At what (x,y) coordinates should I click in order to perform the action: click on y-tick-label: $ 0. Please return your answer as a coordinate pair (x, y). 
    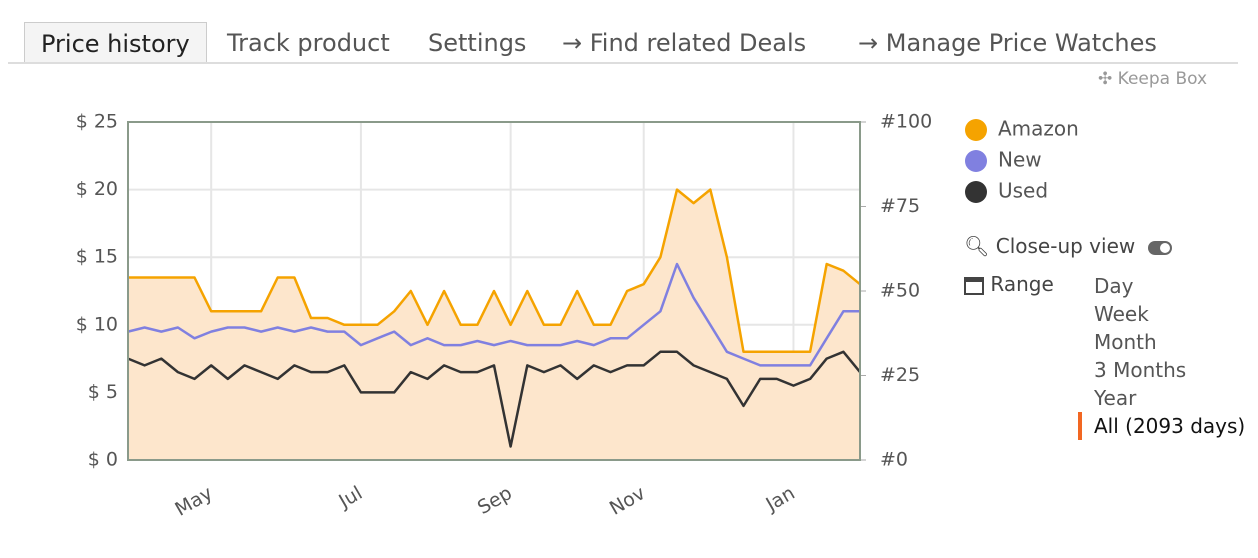
    Looking at the image, I should click on (103, 460).